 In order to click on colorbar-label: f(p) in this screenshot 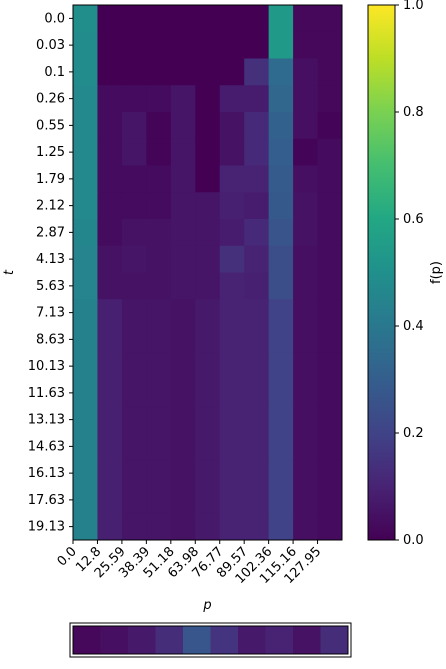, I will do `click(436, 272)`.